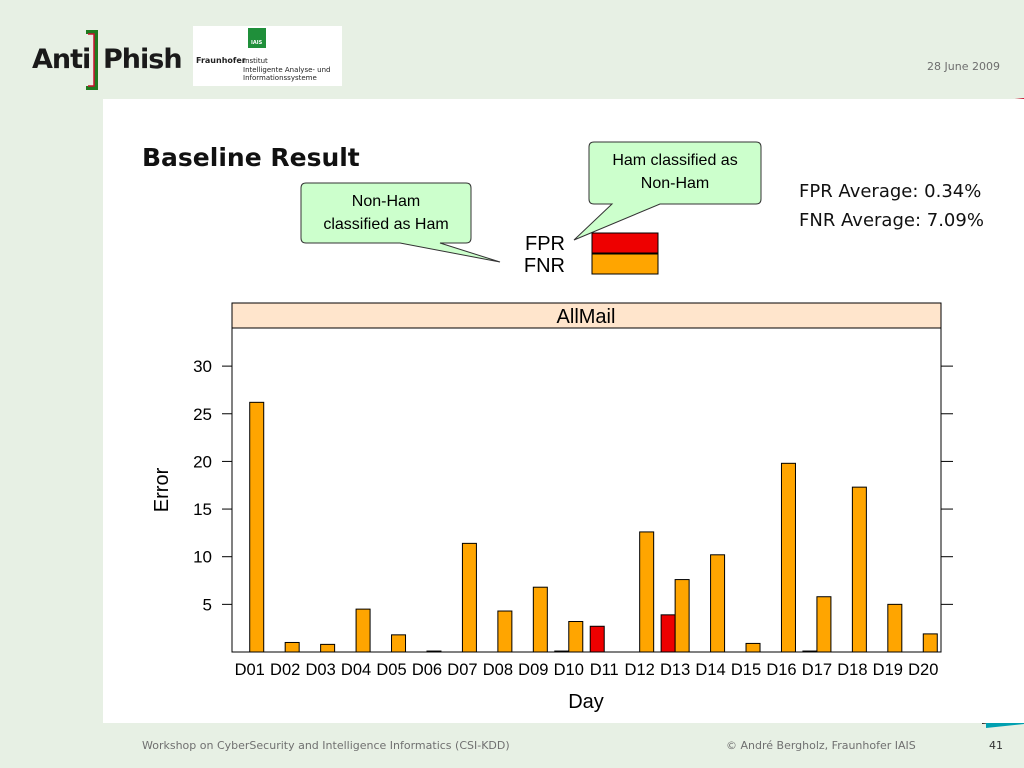 The image size is (1024, 768). Describe the element at coordinates (207, 604) in the screenshot. I see `y-tick-label: 5` at that location.